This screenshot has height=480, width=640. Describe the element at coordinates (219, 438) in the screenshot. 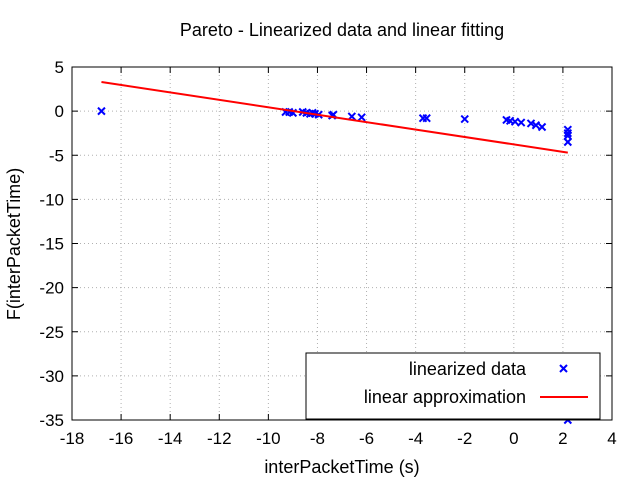

I see `x-tick-label: -12` at that location.